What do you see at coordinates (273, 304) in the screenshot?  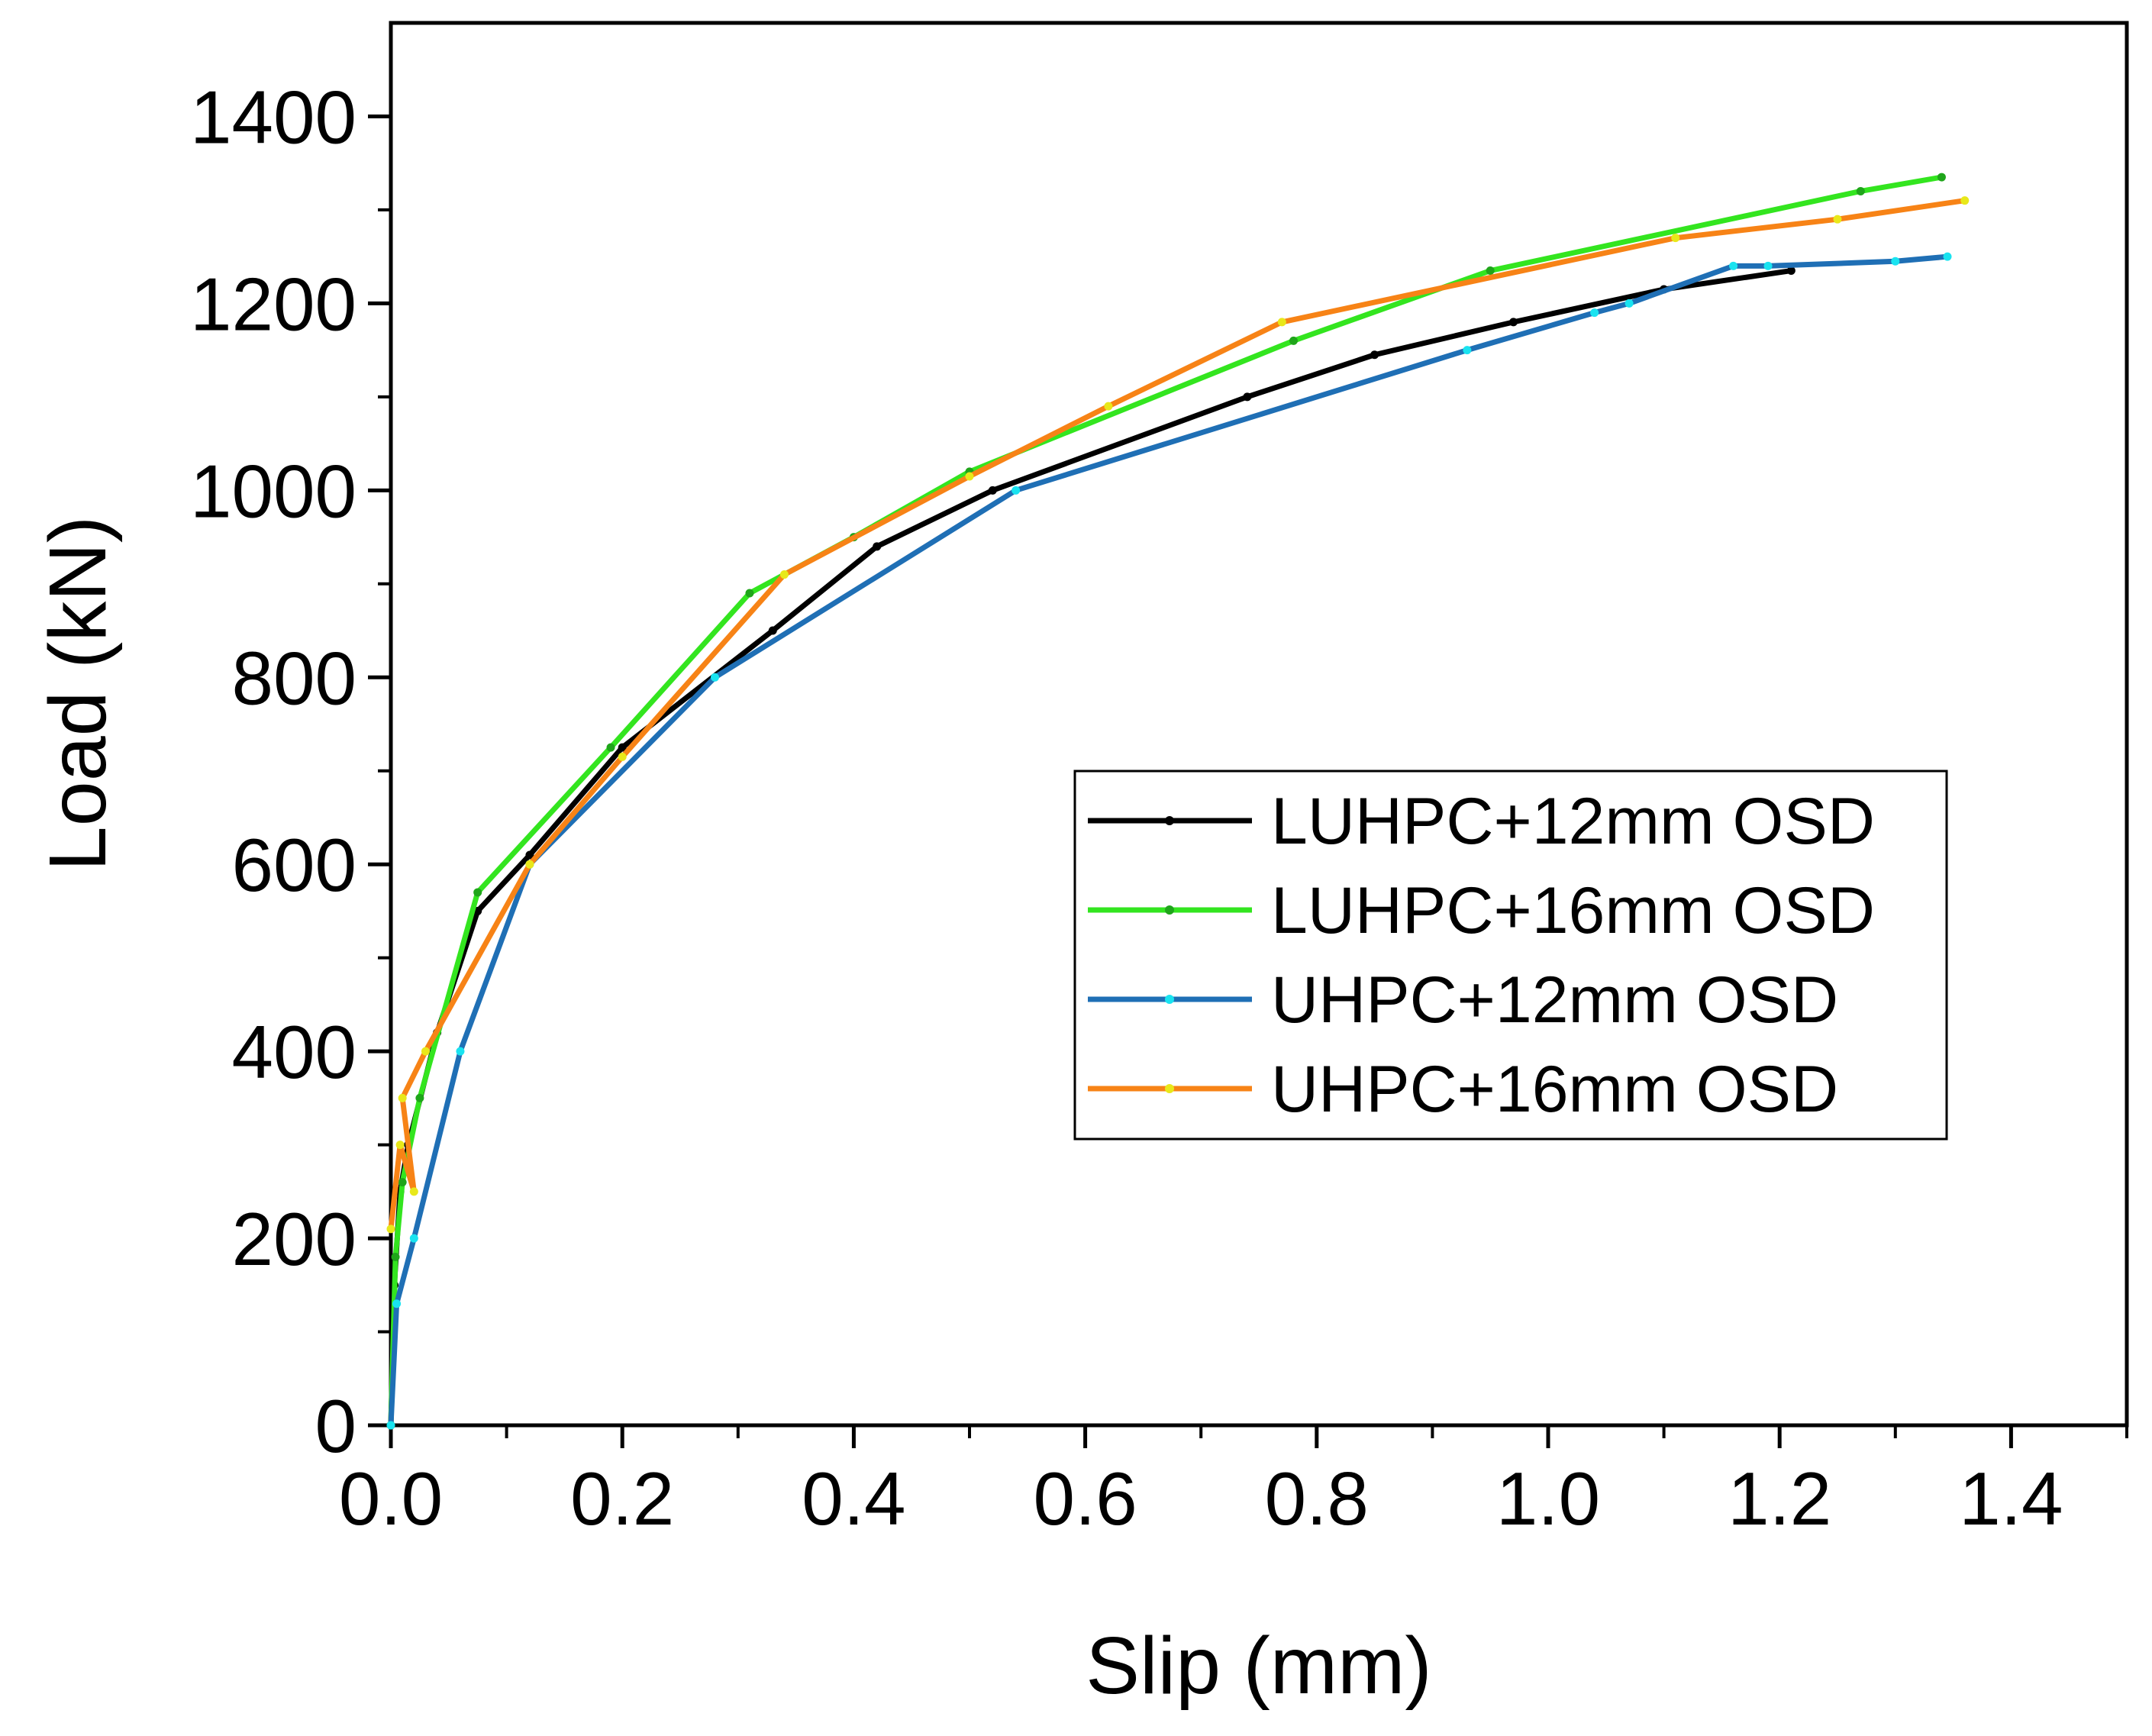 I see `y-tick-label: 1200` at bounding box center [273, 304].